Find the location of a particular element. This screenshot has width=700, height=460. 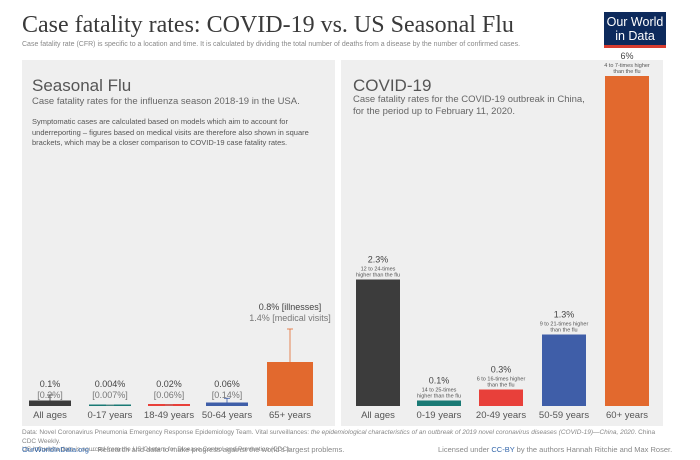

flu-medical-label-4: 1.4% [medical visits] is located at coordinates (290, 318).